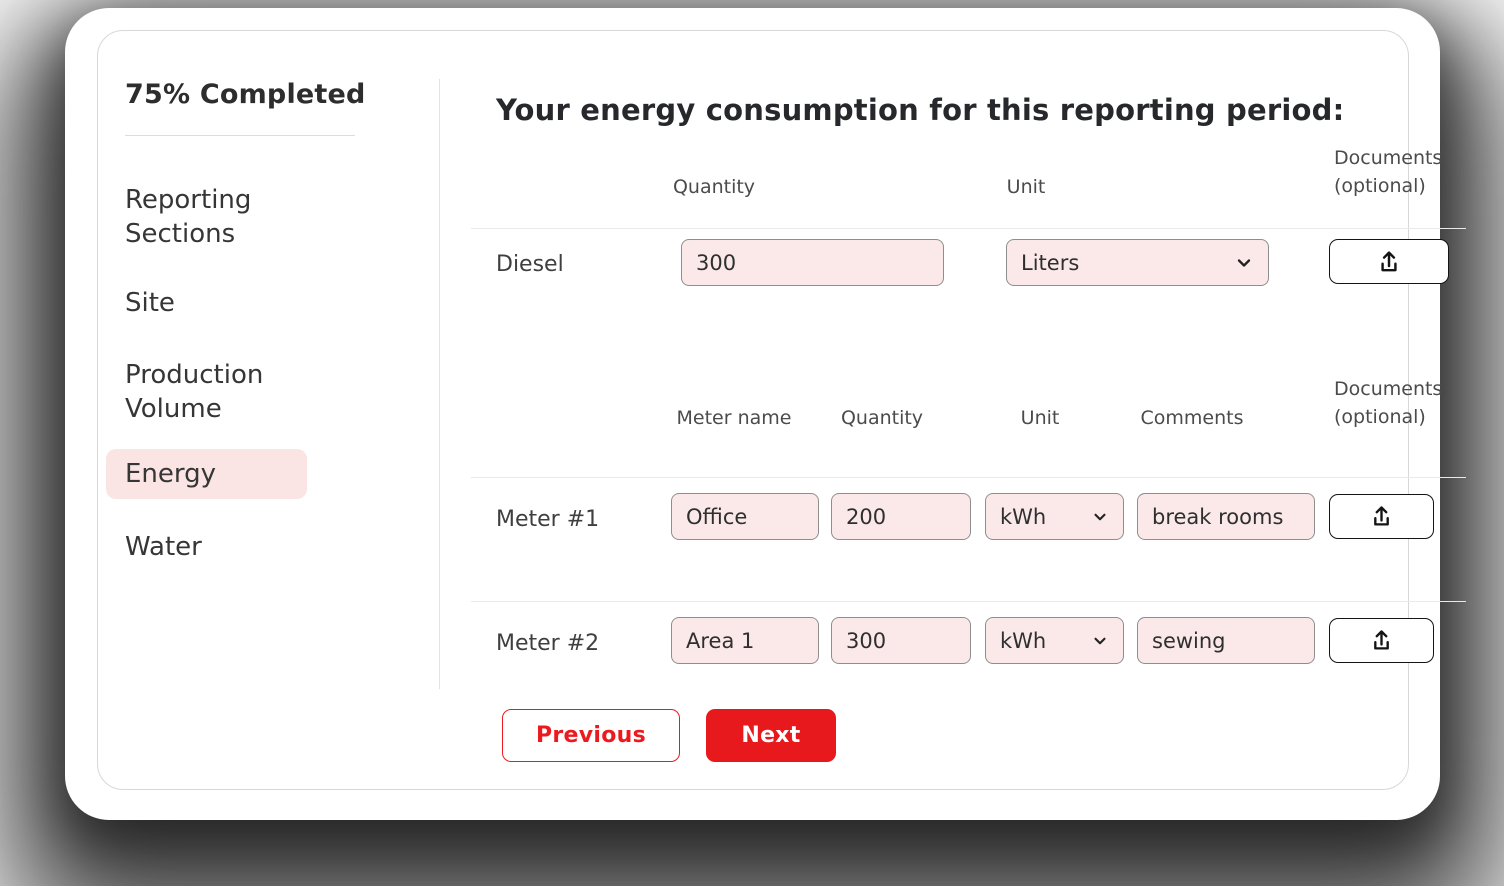 The height and width of the screenshot is (886, 1504). Describe the element at coordinates (882, 418) in the screenshot. I see `meter-column-header-quantity: Quantity` at that location.